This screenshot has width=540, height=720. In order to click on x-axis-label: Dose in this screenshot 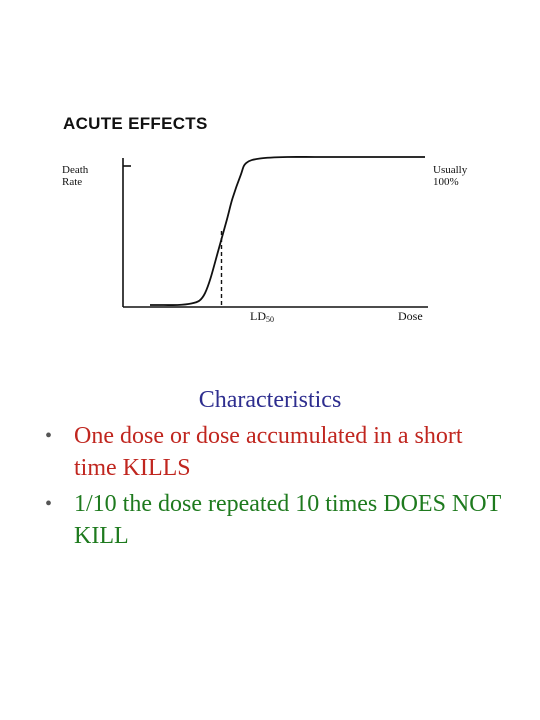, I will do `click(410, 316)`.